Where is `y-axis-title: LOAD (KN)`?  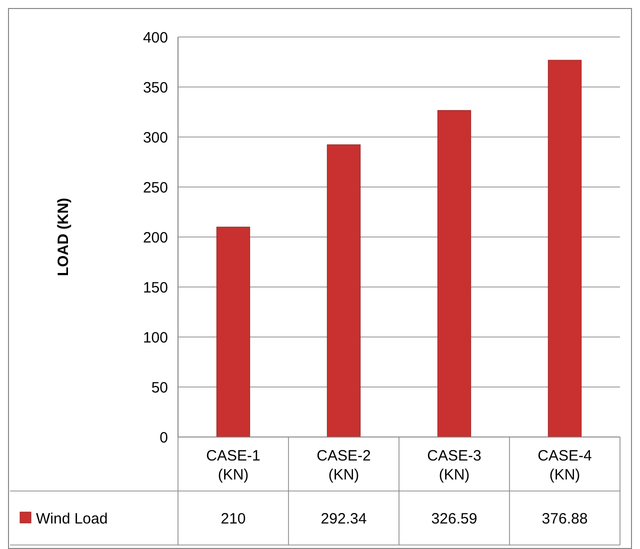 y-axis-title: LOAD (KN) is located at coordinates (63, 237).